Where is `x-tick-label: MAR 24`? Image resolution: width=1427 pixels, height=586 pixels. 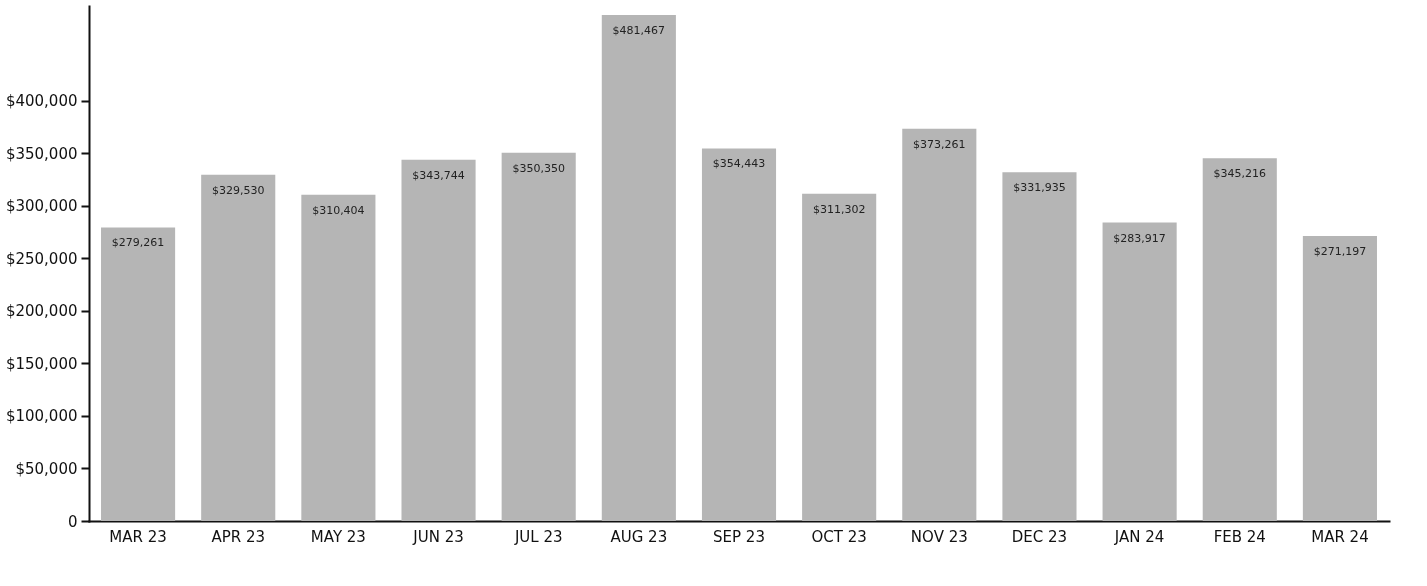 x-tick-label: MAR 24 is located at coordinates (1340, 536).